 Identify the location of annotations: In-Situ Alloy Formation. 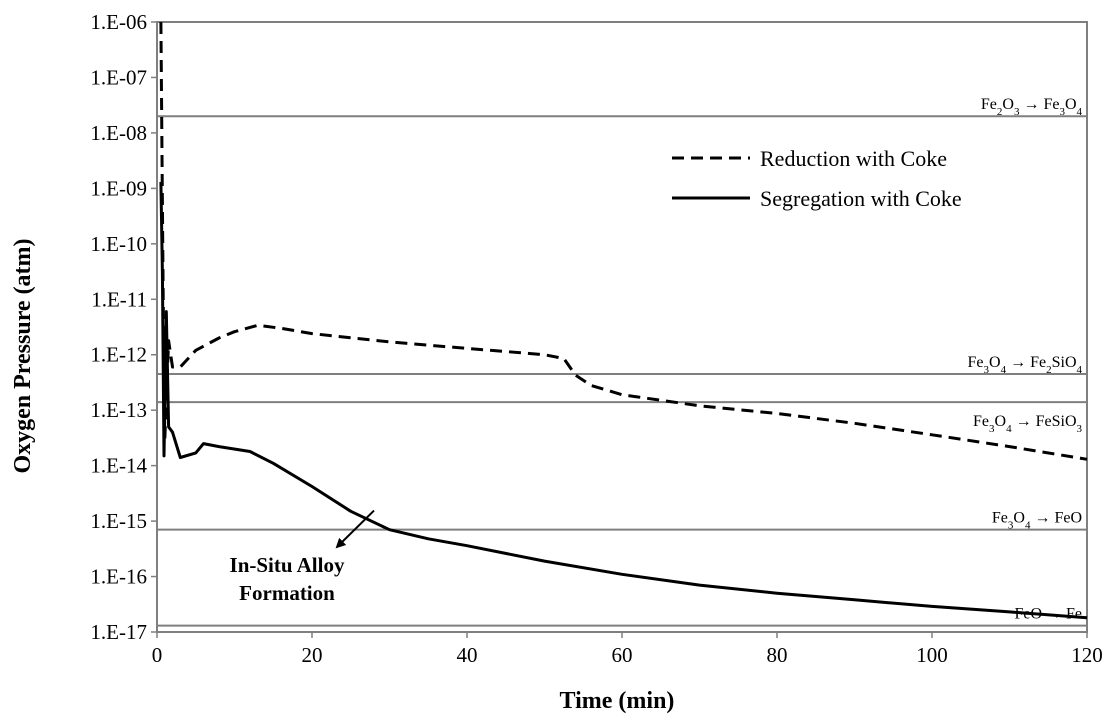
(302, 557).